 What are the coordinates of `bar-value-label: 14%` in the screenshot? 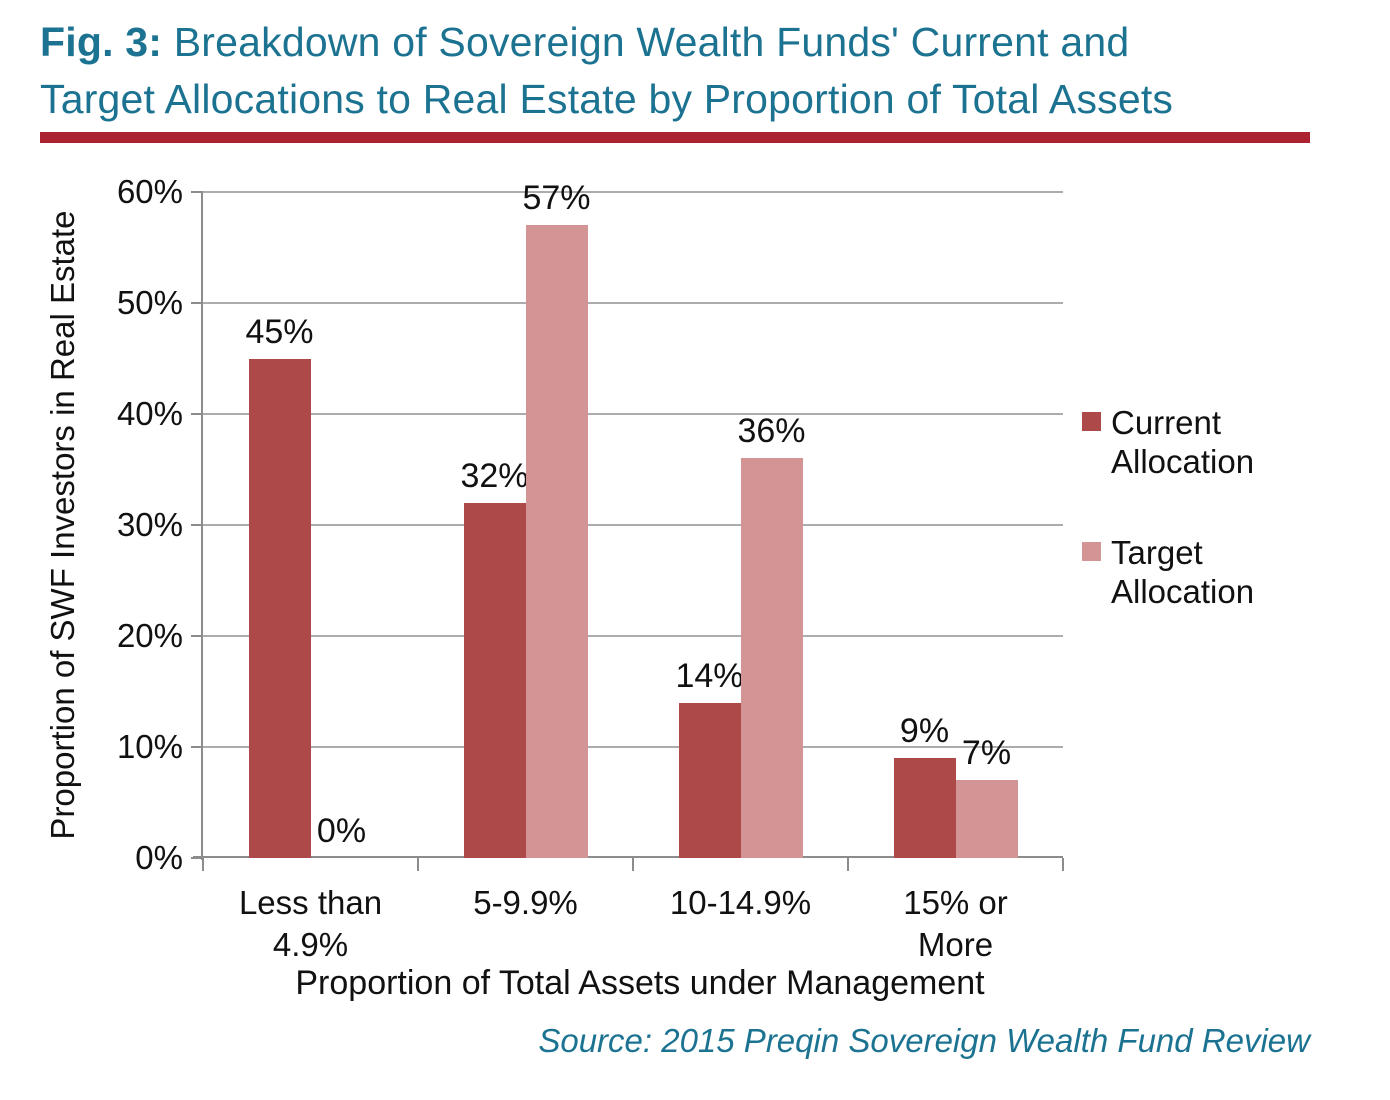 It's located at (709, 675).